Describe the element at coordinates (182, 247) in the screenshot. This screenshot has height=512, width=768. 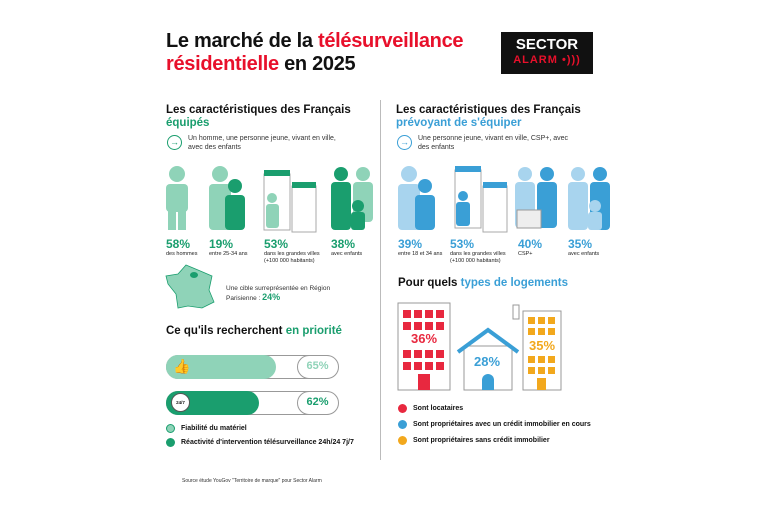
I see `stat-item: 58% des hommes` at that location.